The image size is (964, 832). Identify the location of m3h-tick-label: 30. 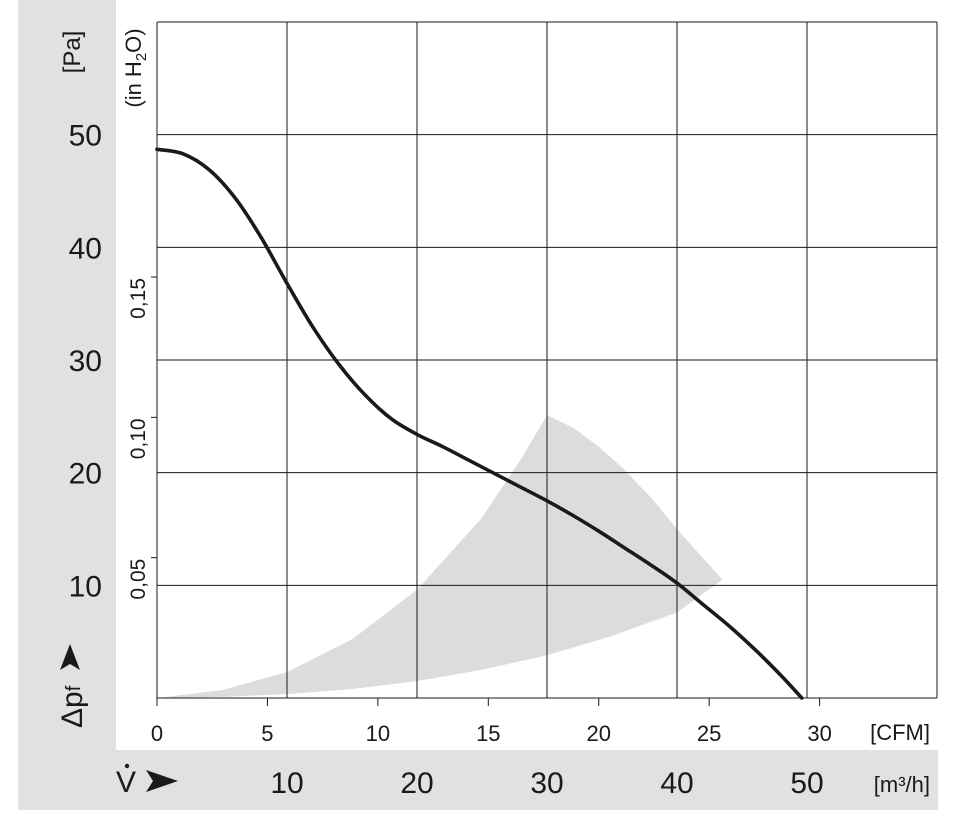
(546, 783).